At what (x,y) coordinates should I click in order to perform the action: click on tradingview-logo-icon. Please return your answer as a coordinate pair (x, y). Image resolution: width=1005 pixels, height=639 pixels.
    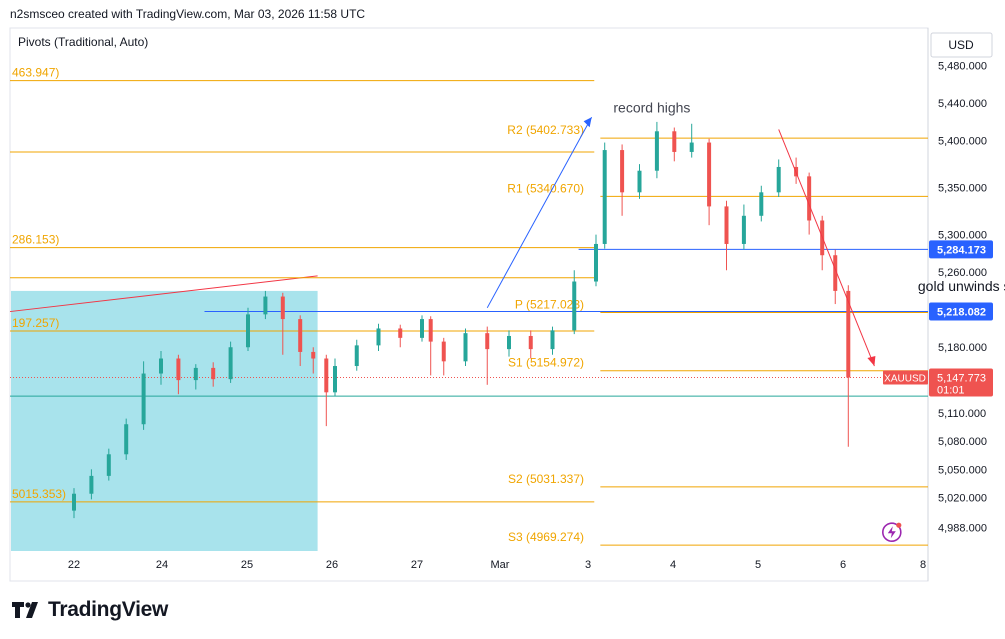
    Looking at the image, I should click on (25, 610).